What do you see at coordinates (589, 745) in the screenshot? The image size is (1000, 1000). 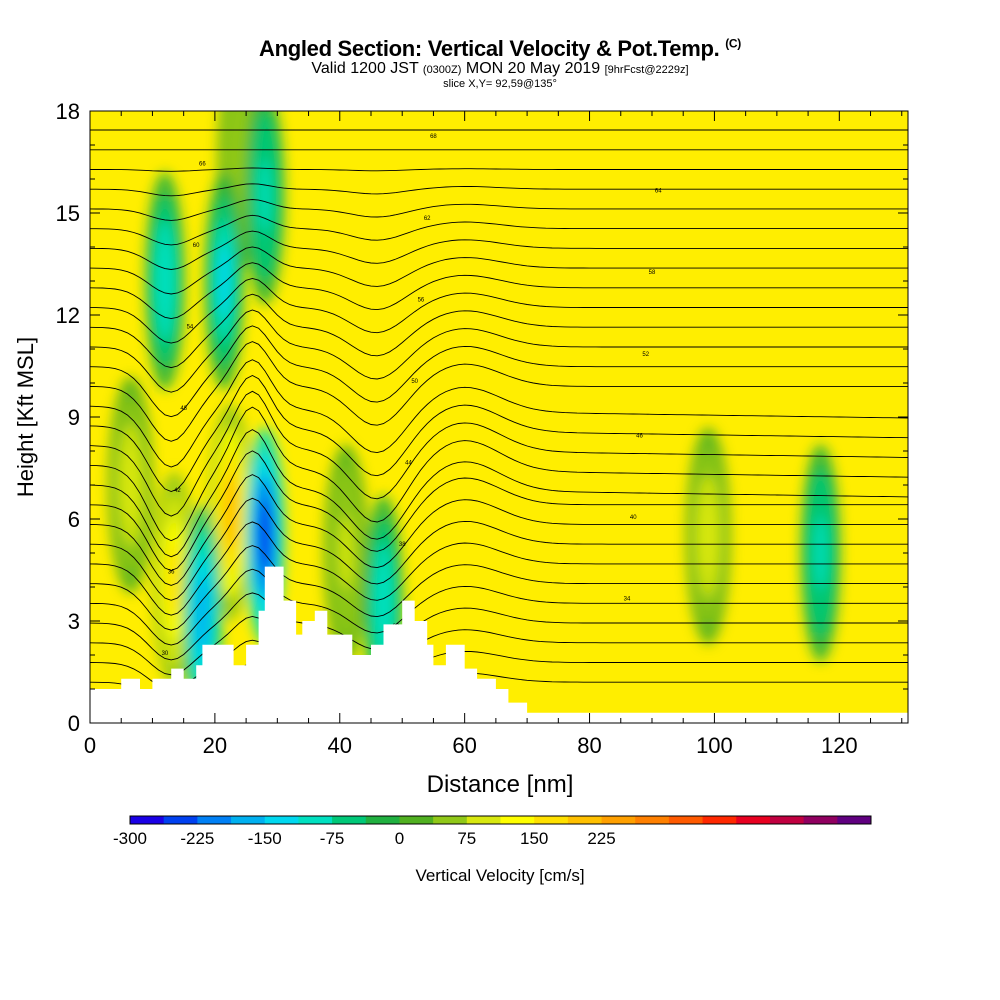 I see `x-tick-label: 80` at bounding box center [589, 745].